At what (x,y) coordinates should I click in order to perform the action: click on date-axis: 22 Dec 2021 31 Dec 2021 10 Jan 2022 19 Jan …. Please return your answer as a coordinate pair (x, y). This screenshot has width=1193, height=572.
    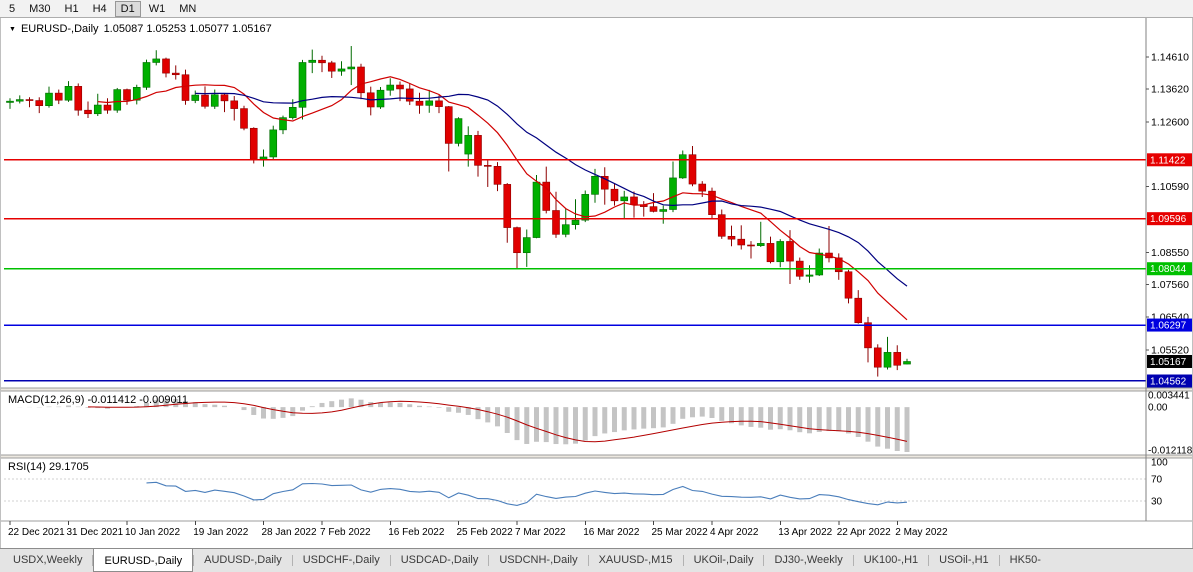
    Looking at the image, I should click on (478, 529).